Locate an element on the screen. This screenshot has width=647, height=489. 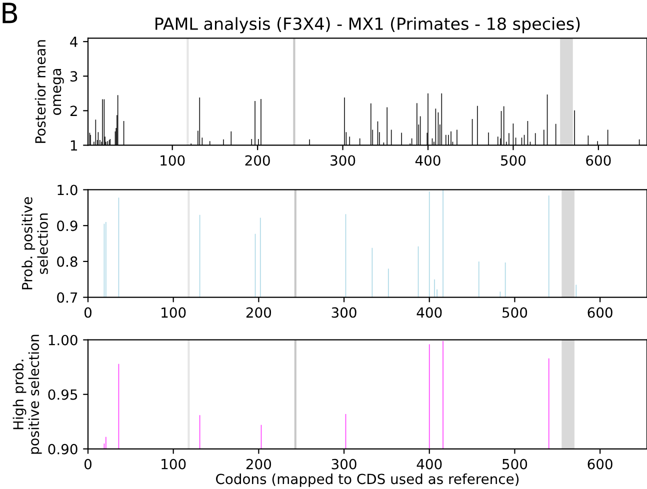
y-tick-label: 1.00 is located at coordinates (63, 340).